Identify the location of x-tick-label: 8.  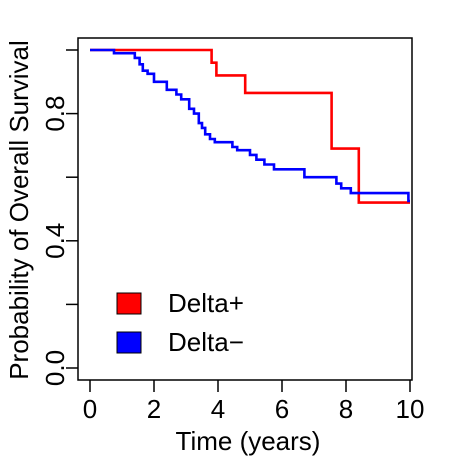
(346, 409).